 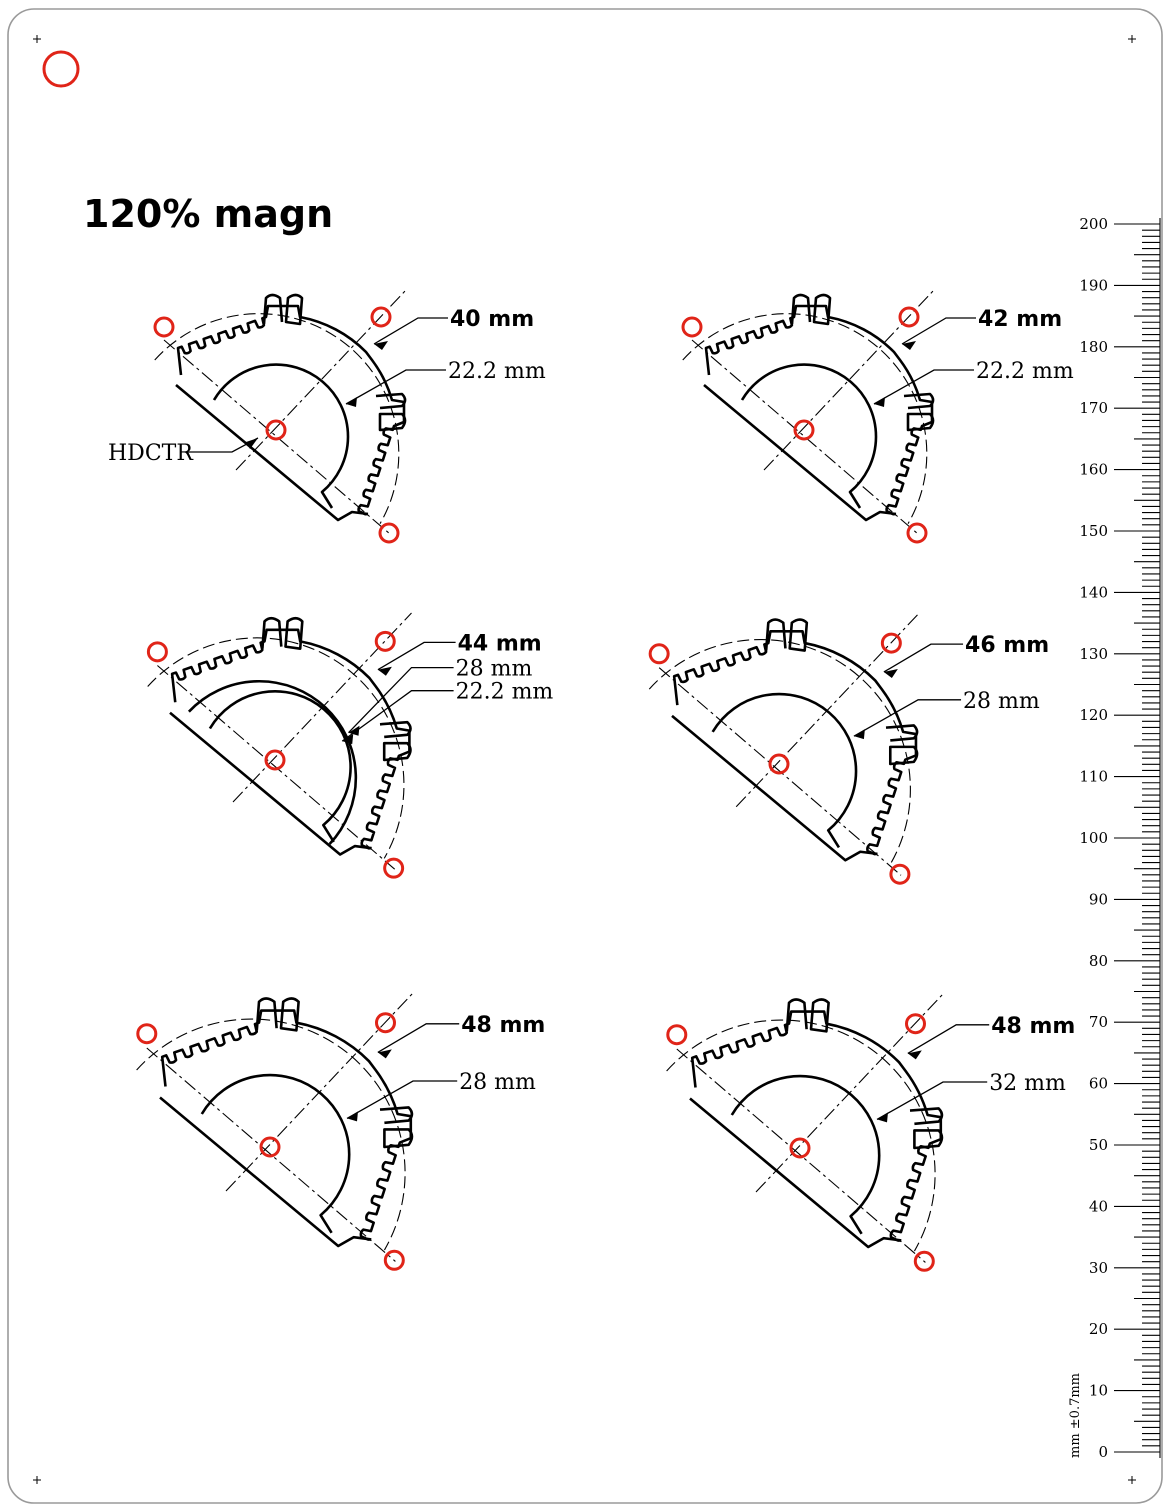 I want to click on ruler-tick-label: 120, so click(x=1093, y=715).